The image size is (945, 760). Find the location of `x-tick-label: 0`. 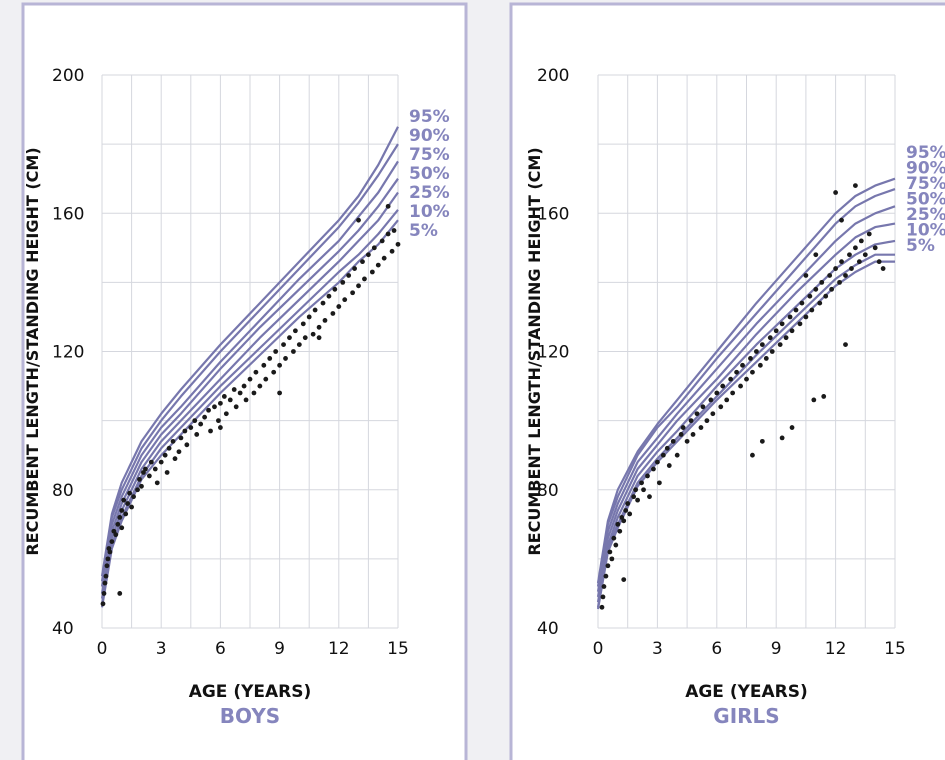

x-tick-label: 0 is located at coordinates (598, 649).